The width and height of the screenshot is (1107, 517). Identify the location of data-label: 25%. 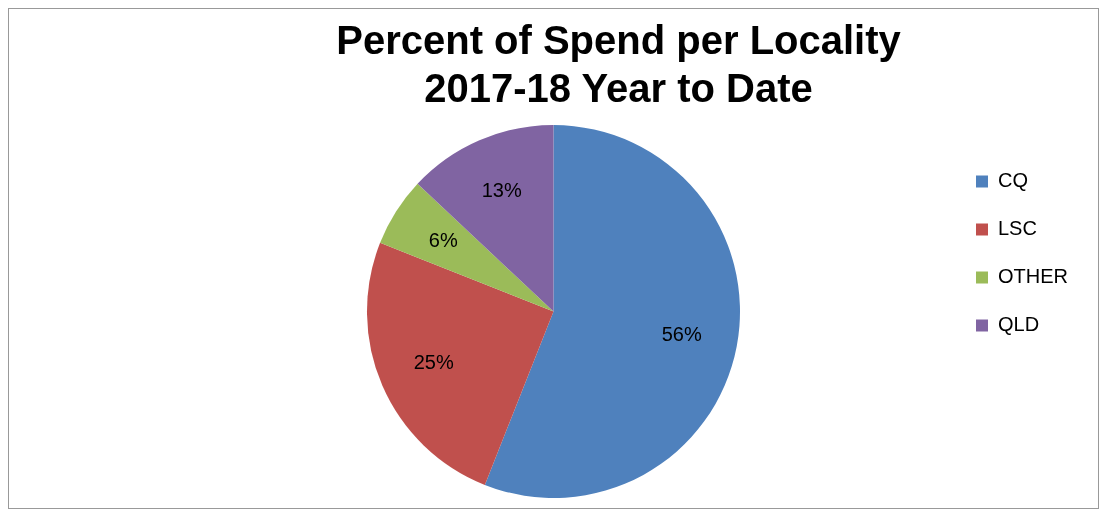
(433, 361).